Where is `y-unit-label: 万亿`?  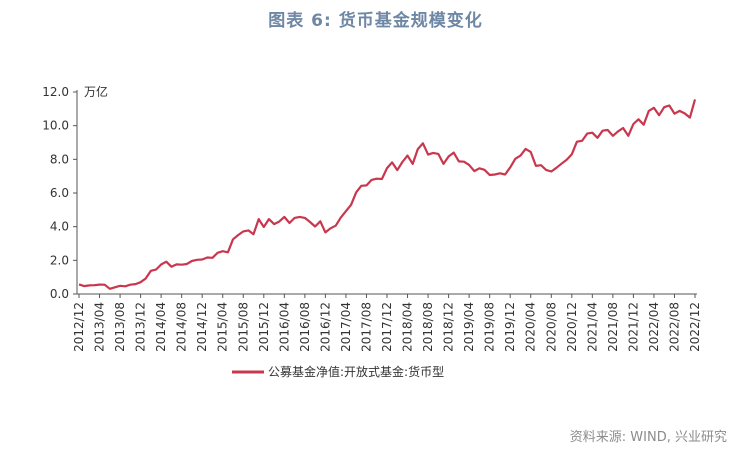
y-unit-label: 万亿 is located at coordinates (96, 91).